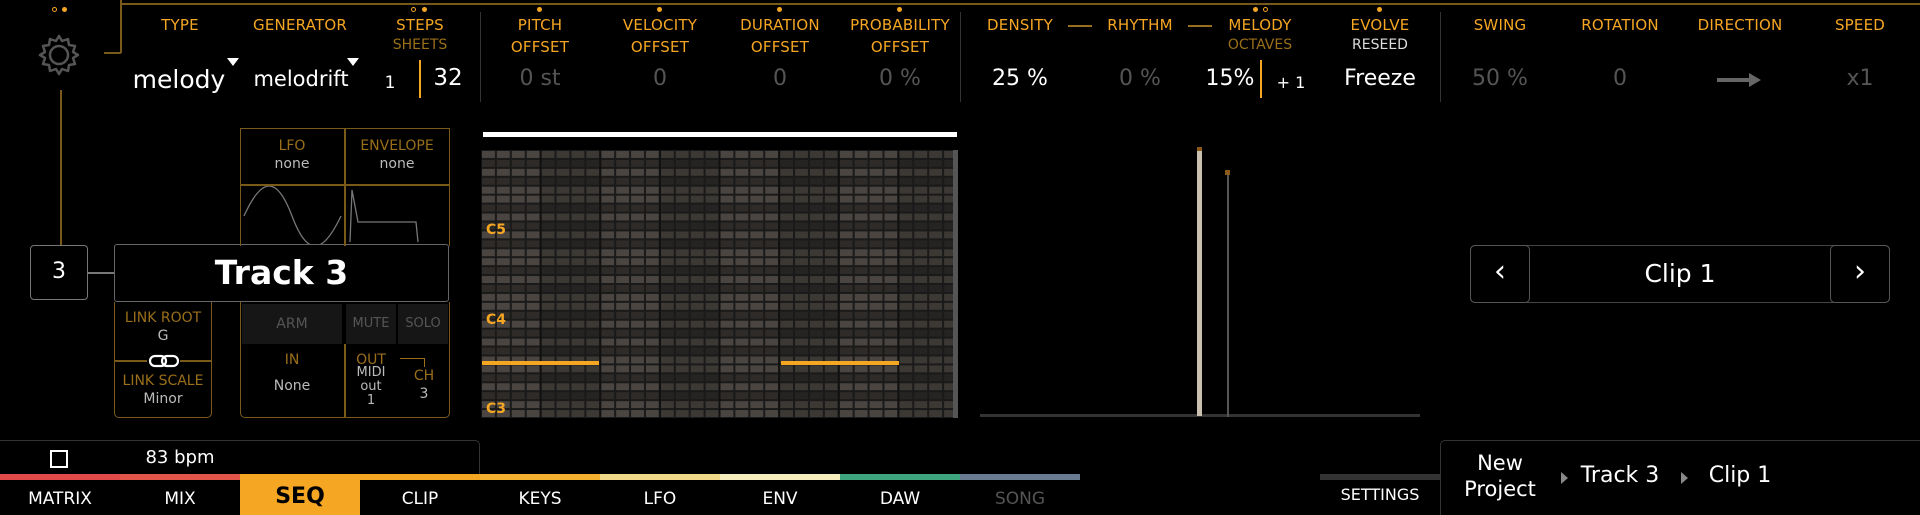 The image size is (1920, 515). I want to click on type-dropdown-icon, so click(233, 62).